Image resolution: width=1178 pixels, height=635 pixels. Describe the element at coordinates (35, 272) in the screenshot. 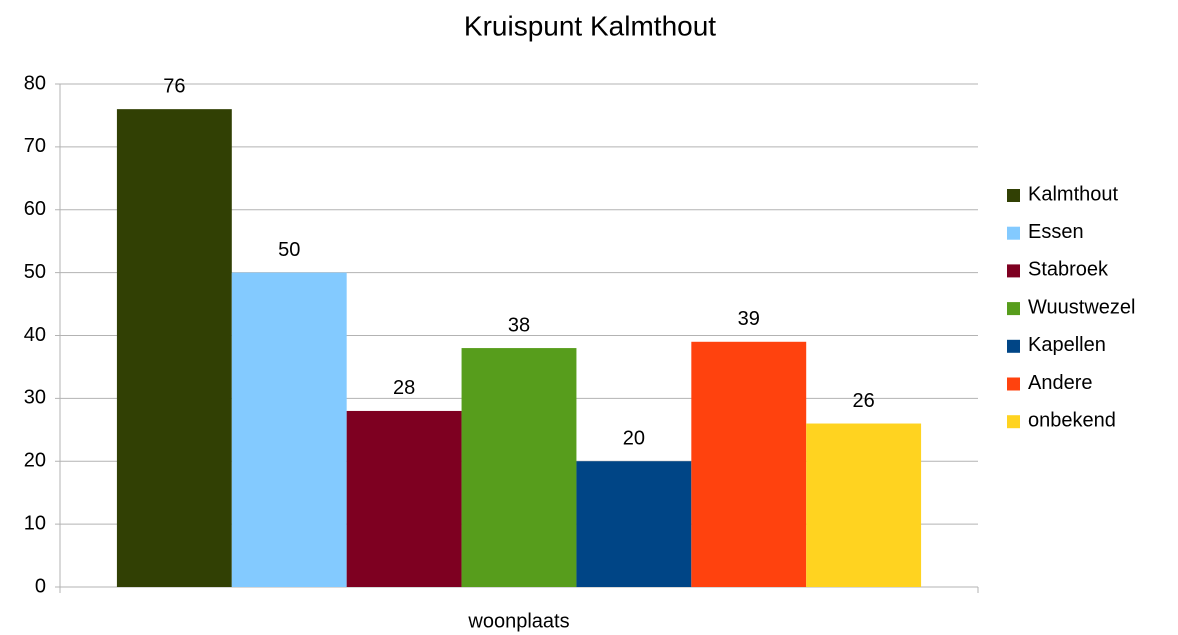

I see `y-tick-label: 50` at that location.